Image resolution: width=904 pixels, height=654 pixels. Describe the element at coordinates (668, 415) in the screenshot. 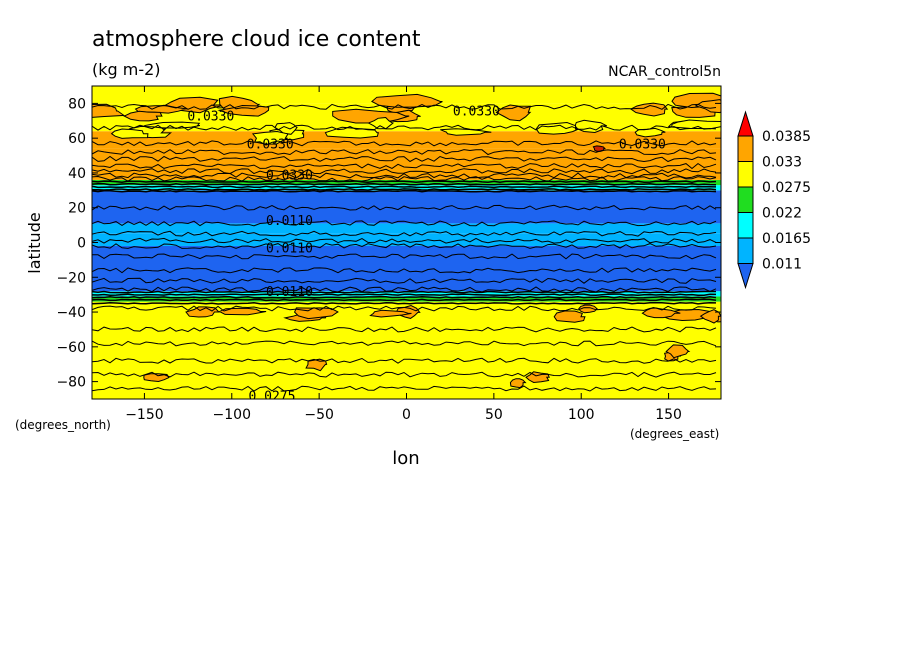

I see `x-tick-label-6: 150` at that location.